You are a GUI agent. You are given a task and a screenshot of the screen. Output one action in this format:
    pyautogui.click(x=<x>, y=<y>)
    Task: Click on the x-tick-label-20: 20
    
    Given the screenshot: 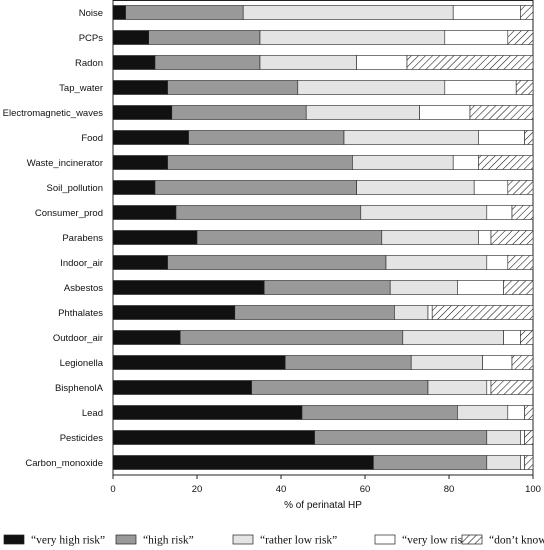 What is the action you would take?
    pyautogui.click(x=197, y=489)
    